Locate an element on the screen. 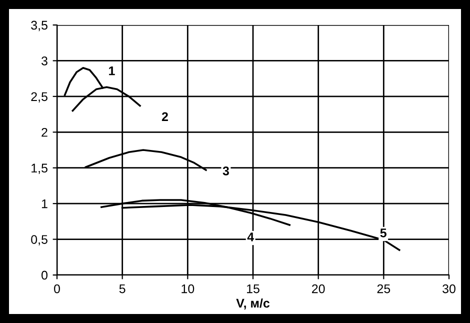 This screenshot has height=323, width=470. series-label: 1 is located at coordinates (112, 71).